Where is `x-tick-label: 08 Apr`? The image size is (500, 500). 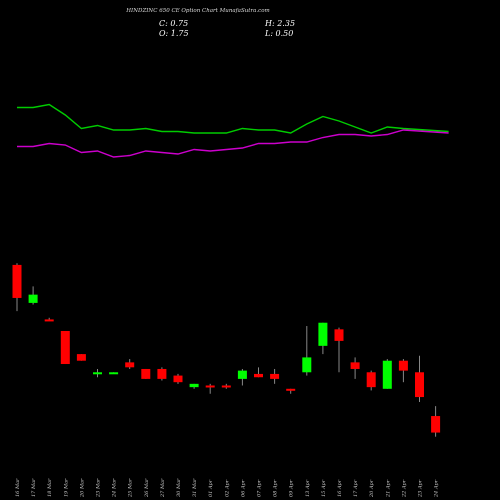 x-tick-label: 08 Apr is located at coordinates (276, 488).